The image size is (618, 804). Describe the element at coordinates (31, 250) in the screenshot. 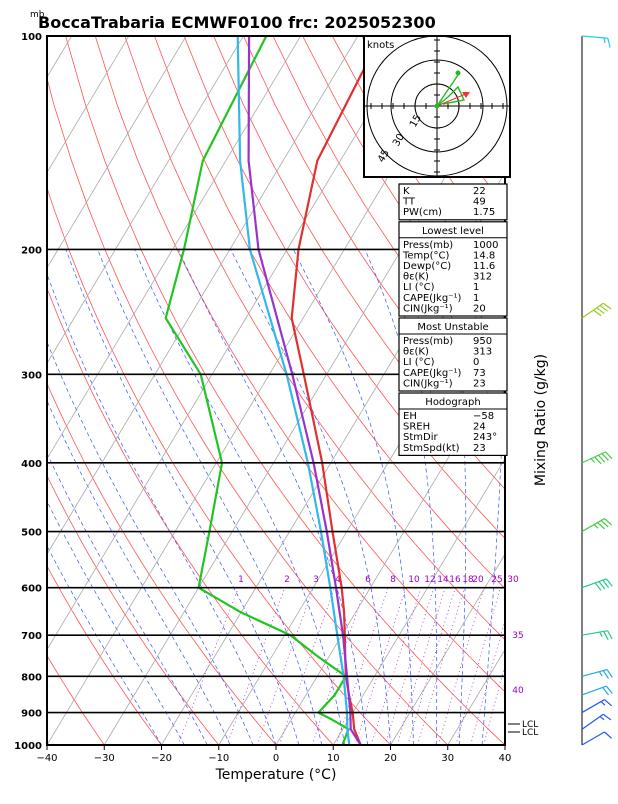

I see `p-tick-label: 200` at that location.